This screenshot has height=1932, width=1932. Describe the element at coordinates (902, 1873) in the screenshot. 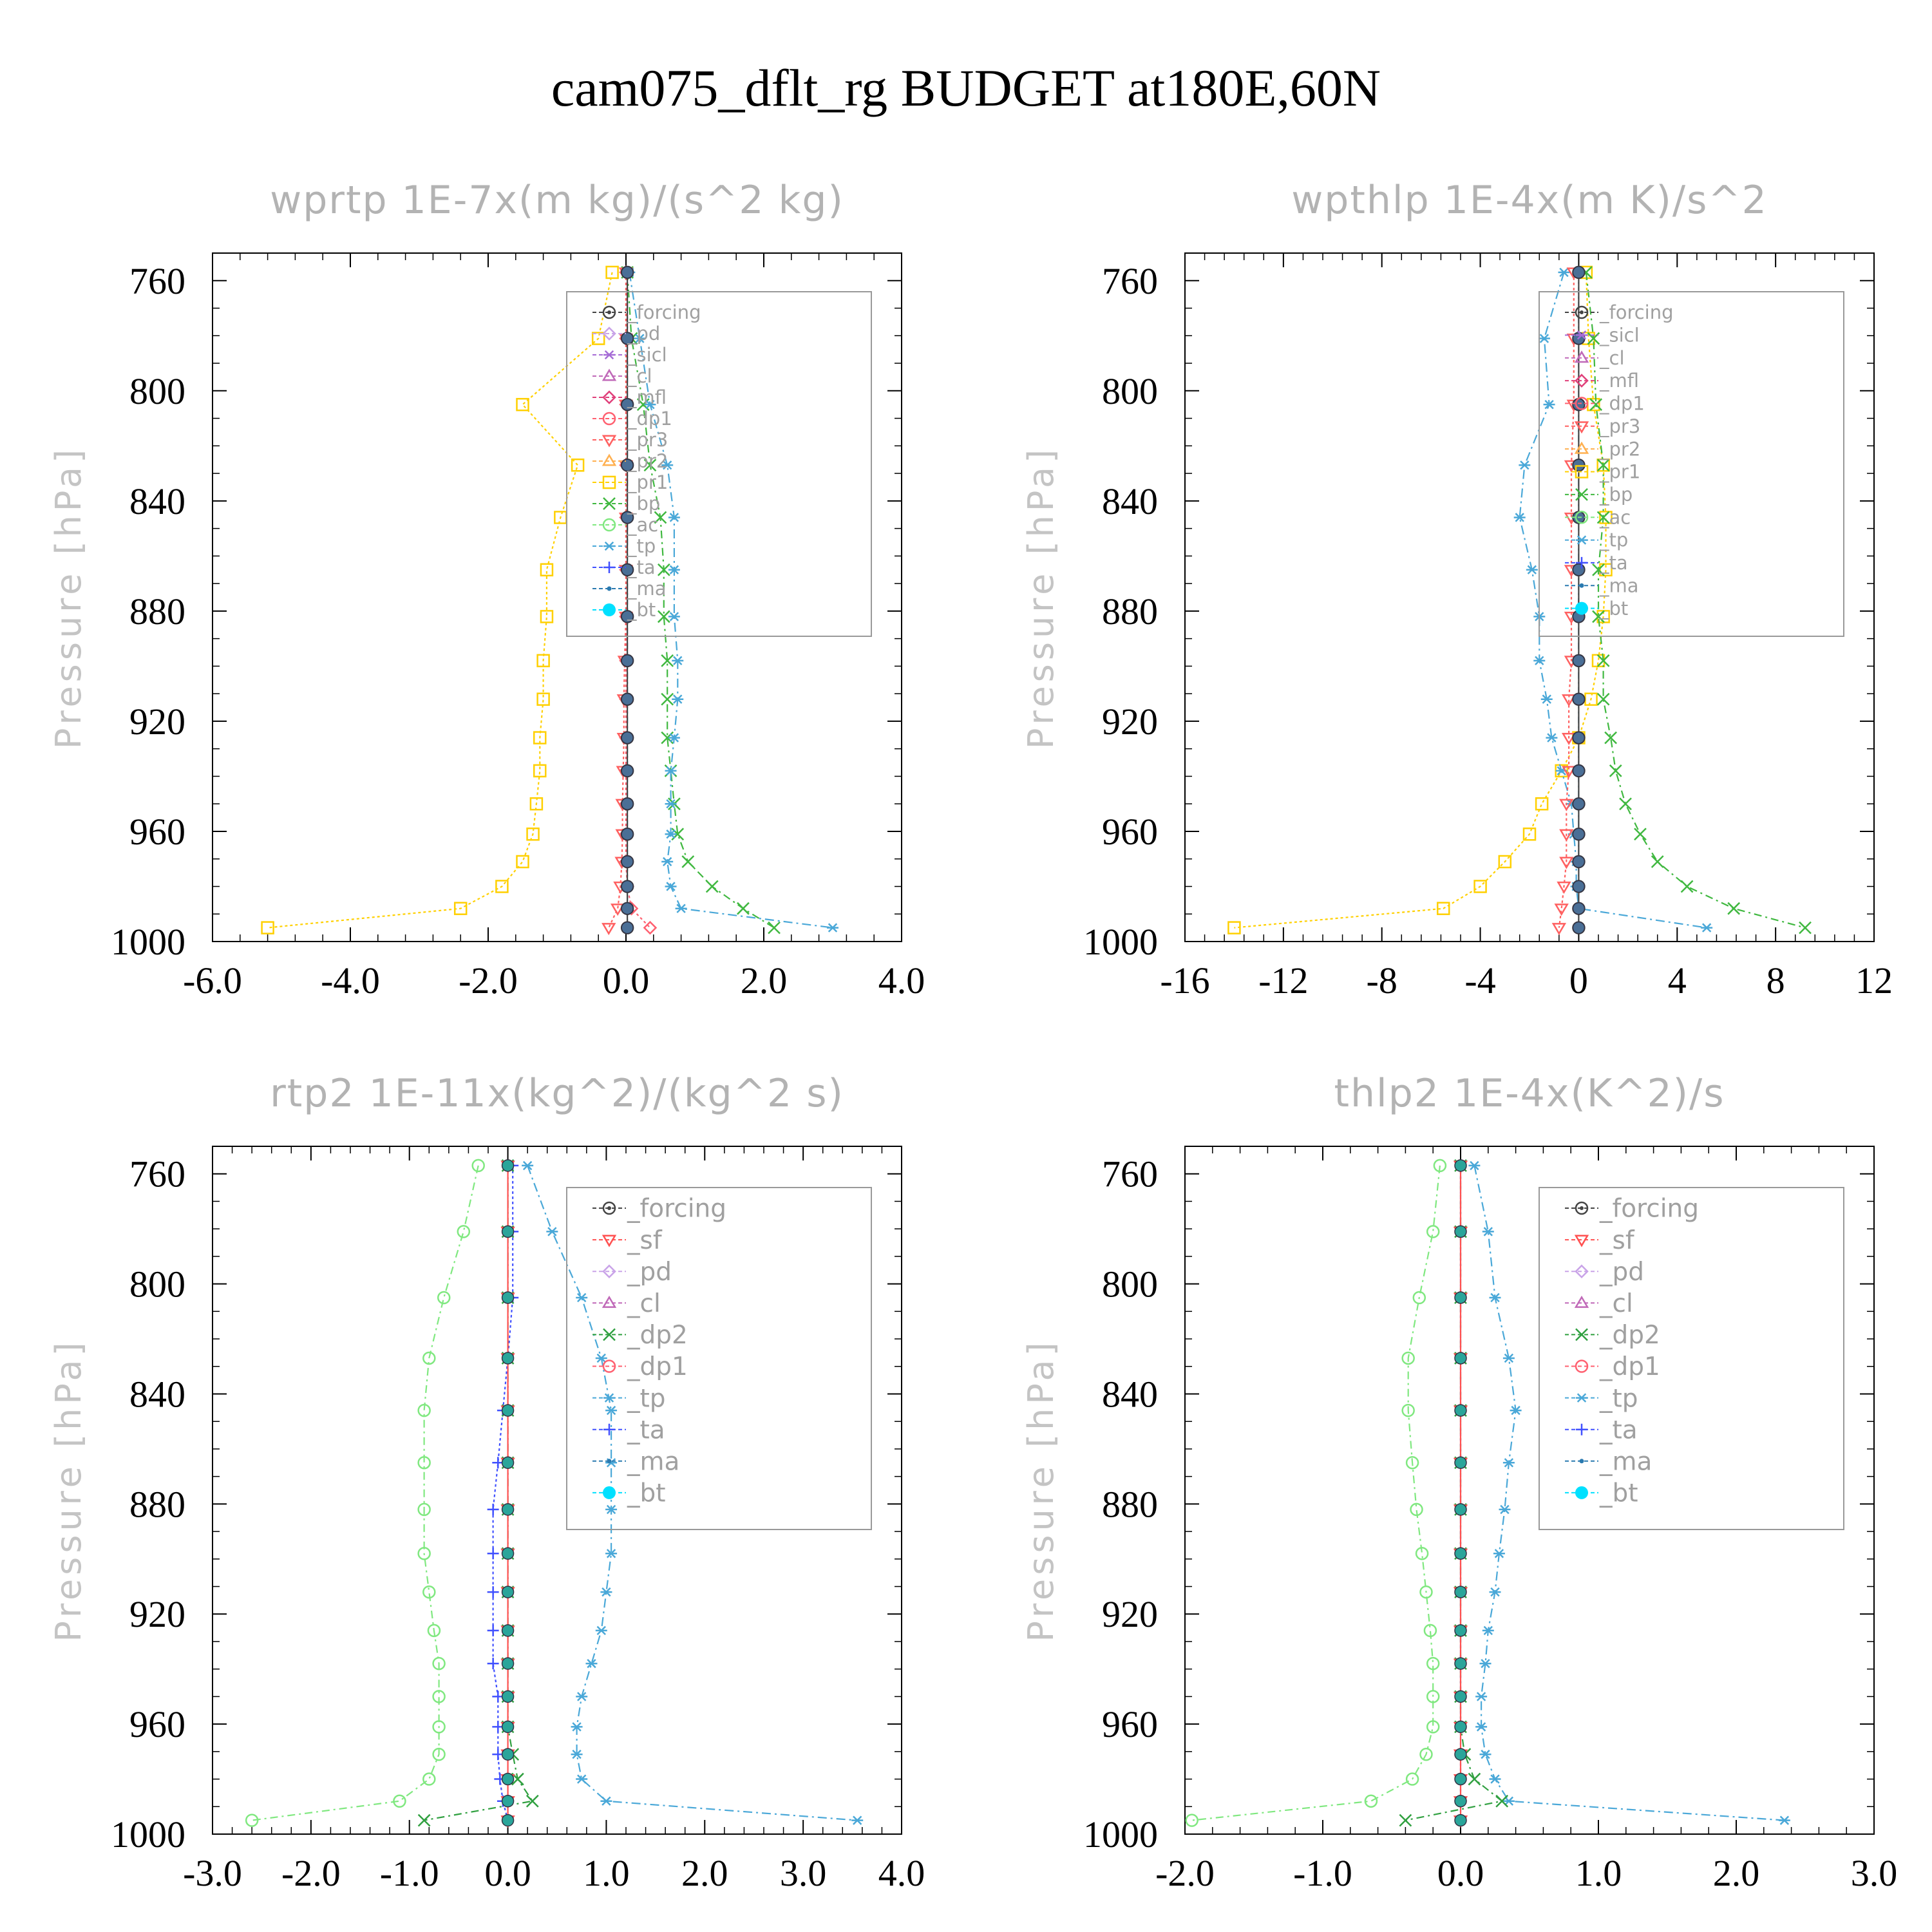

I see `x-tick-label: 4.0` at that location.